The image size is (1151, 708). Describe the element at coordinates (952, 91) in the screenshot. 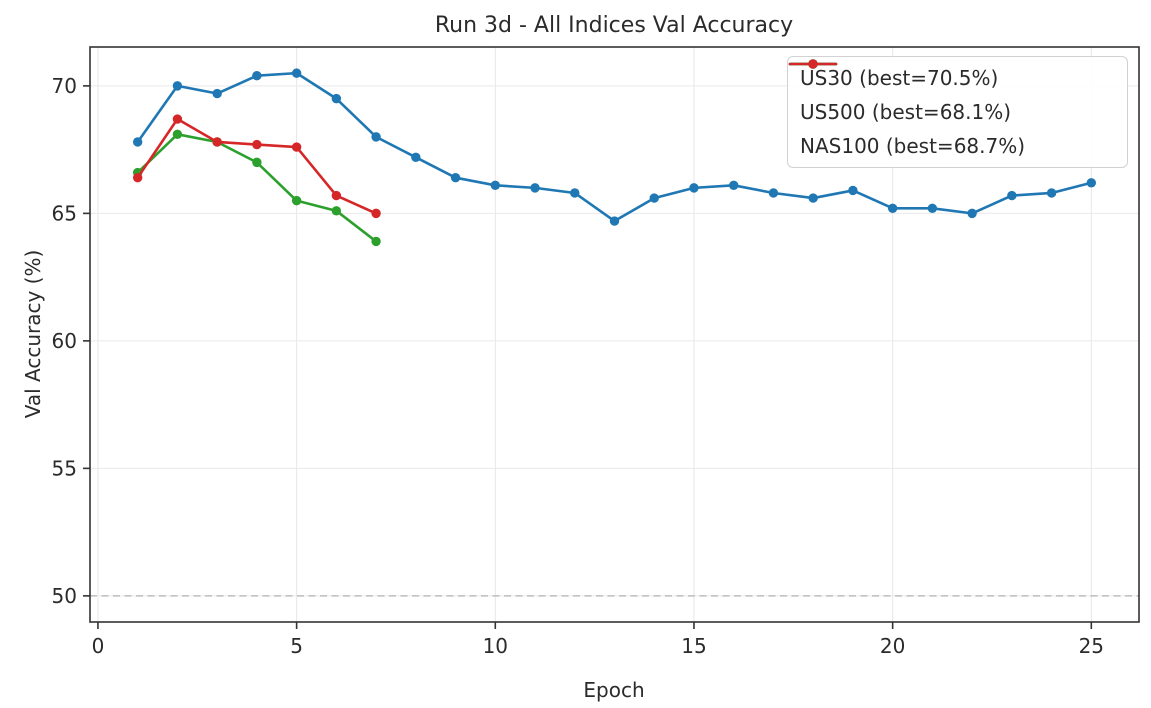

I see `legend-item: US500 (best=68.1%)` at that location.